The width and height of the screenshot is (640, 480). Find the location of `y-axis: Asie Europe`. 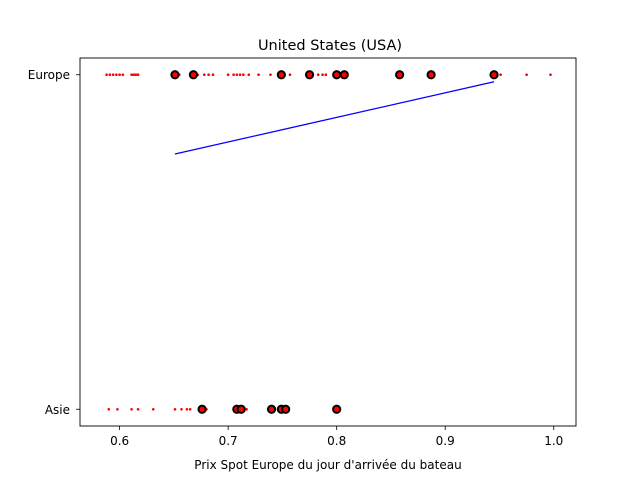

y-axis: Asie Europe is located at coordinates (54, 242).